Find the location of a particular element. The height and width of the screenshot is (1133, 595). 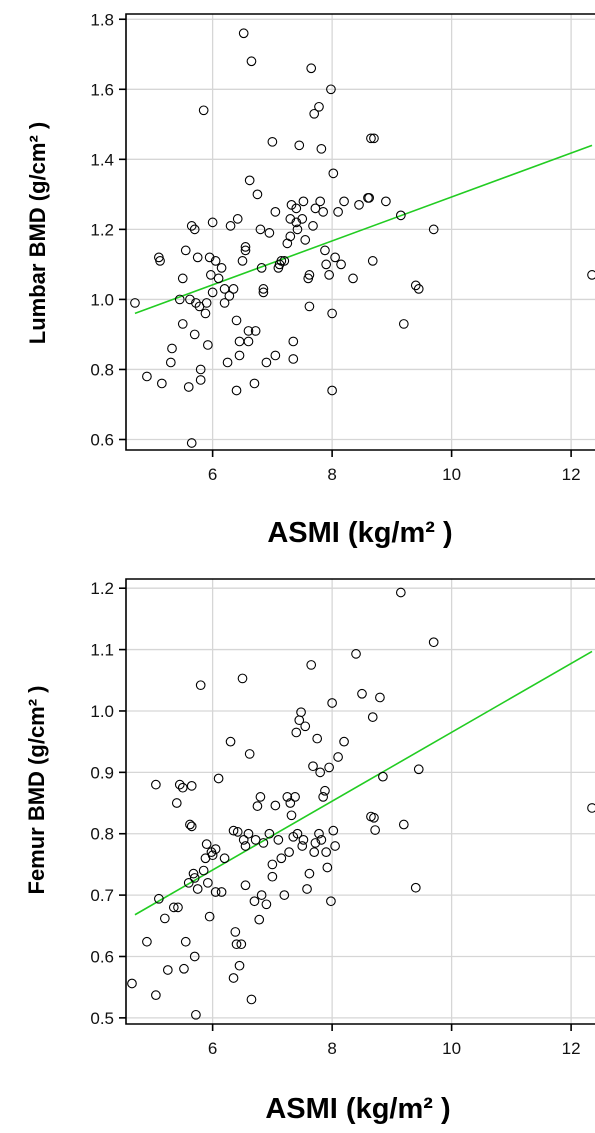

y-tick-label: 1.8 is located at coordinates (102, 19).